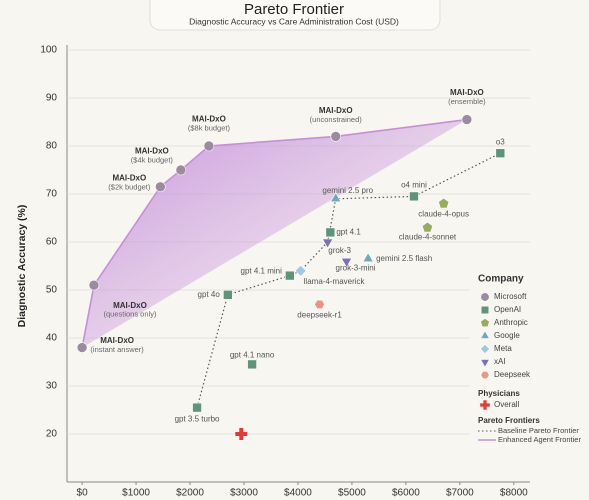  What do you see at coordinates (503, 348) in the screenshot?
I see `legend-label: Meta` at bounding box center [503, 348].